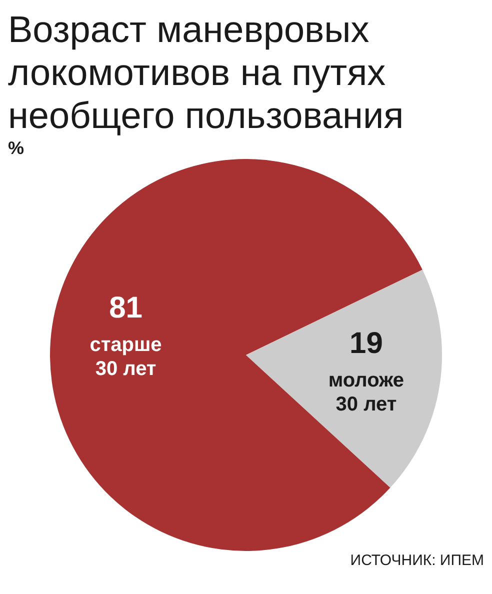 The width and height of the screenshot is (492, 594). I want to click on slice-label: старше 30 лет, so click(126, 357).